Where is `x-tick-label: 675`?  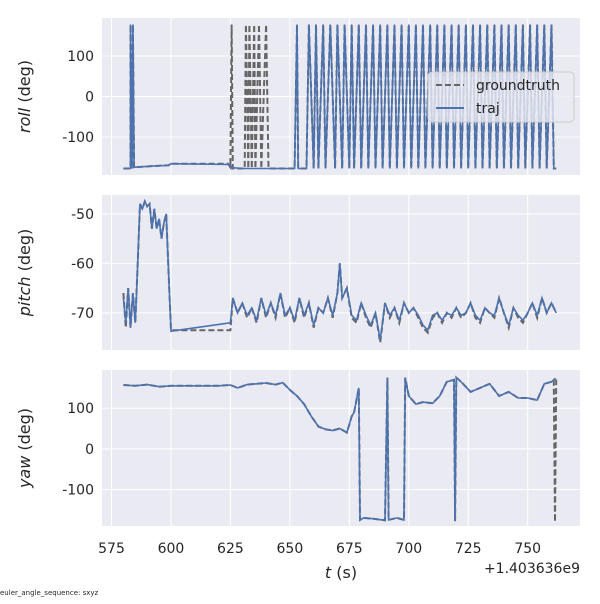 x-tick-label: 675 is located at coordinates (349, 549).